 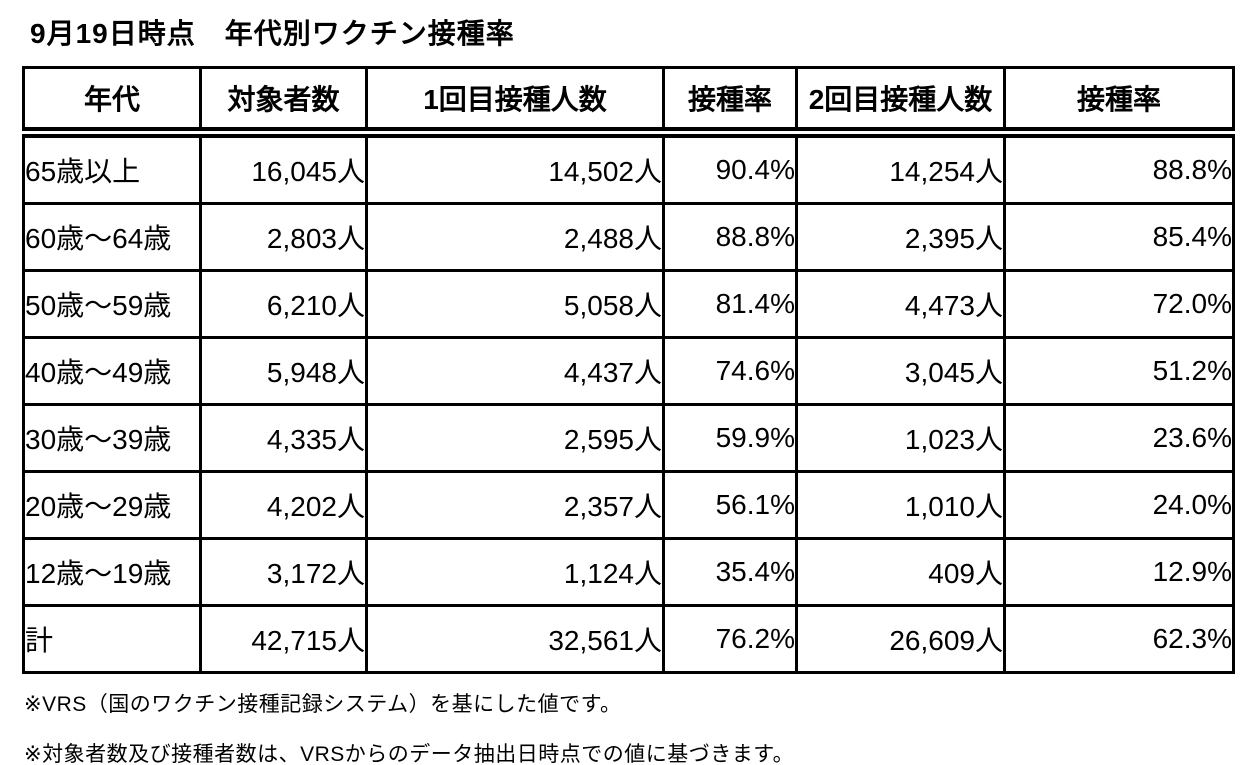 I want to click on footnote-extraction-date: ※対象者数及び接種者数は、VRSからのデータ抽出日時点での値に基づきます。, so click(x=409, y=754).